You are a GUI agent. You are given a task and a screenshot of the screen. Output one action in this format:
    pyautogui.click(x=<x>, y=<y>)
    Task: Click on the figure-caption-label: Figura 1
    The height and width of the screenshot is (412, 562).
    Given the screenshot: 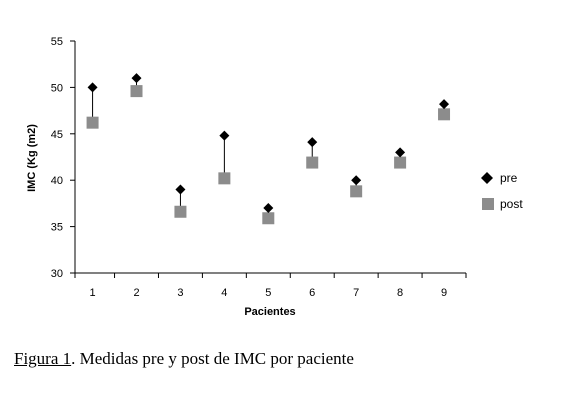 What is the action you would take?
    pyautogui.click(x=43, y=358)
    